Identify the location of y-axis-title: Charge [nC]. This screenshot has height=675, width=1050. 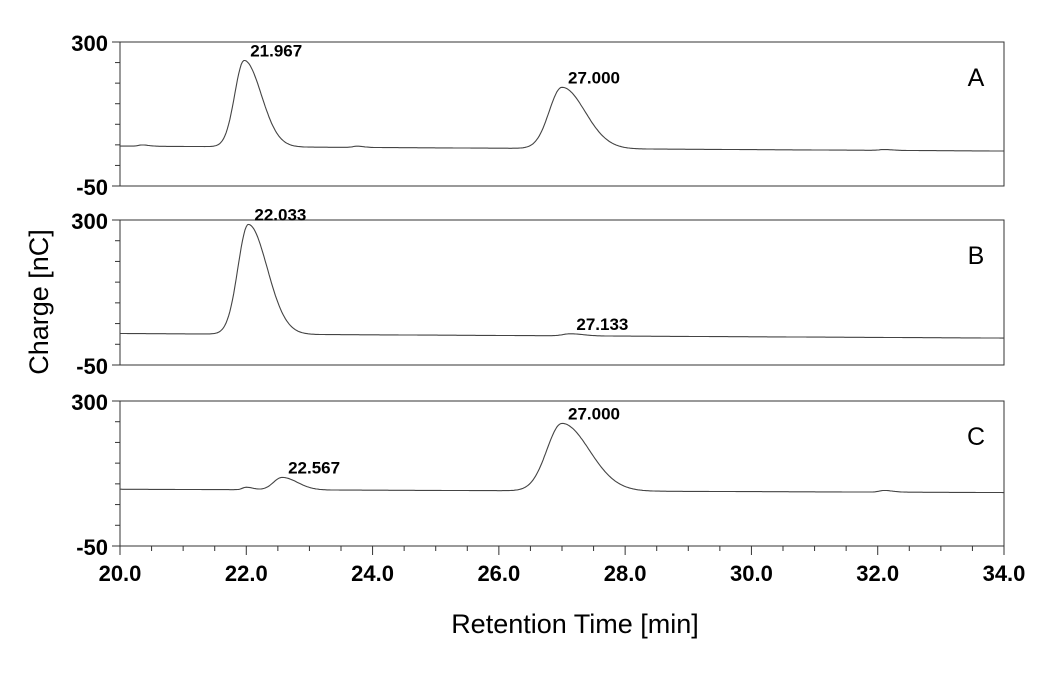
(39, 302).